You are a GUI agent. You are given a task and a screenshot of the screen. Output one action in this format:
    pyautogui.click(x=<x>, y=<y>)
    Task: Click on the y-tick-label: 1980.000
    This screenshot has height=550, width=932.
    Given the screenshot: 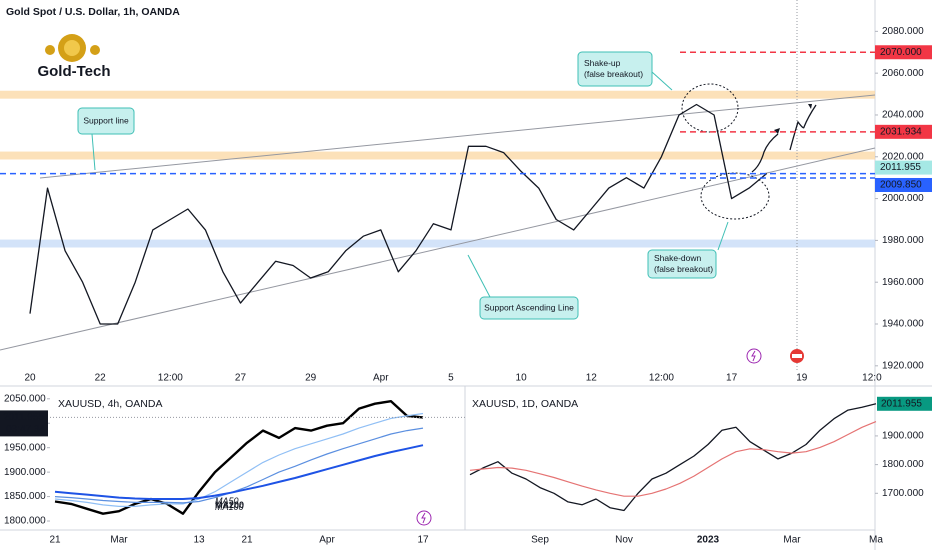 What is the action you would take?
    pyautogui.click(x=903, y=240)
    